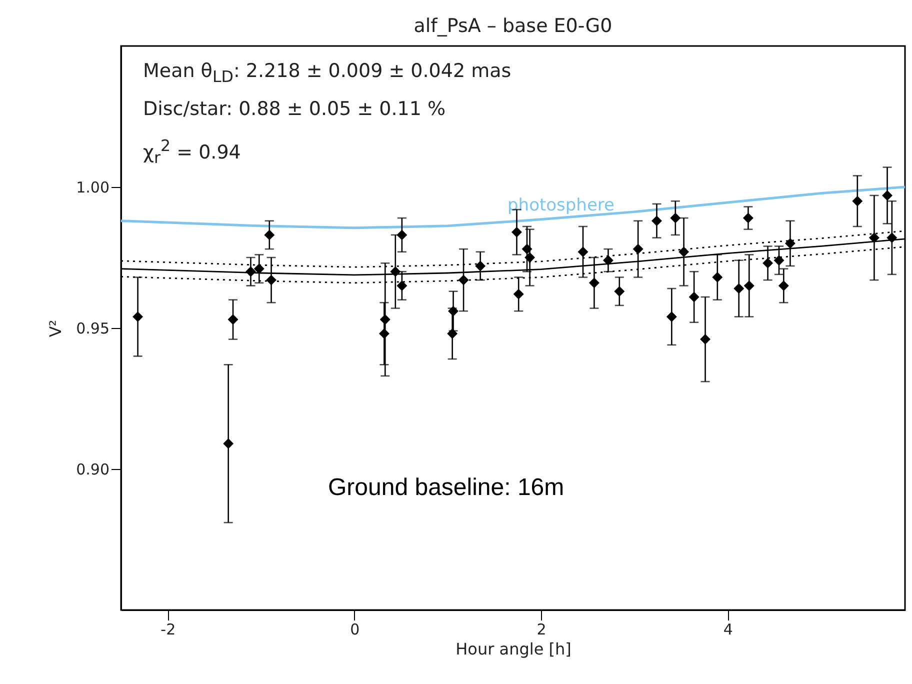 Image resolution: width=912 pixels, height=684 pixels. Describe the element at coordinates (93, 187) in the screenshot. I see `y-tick-label: 1.00` at that location.